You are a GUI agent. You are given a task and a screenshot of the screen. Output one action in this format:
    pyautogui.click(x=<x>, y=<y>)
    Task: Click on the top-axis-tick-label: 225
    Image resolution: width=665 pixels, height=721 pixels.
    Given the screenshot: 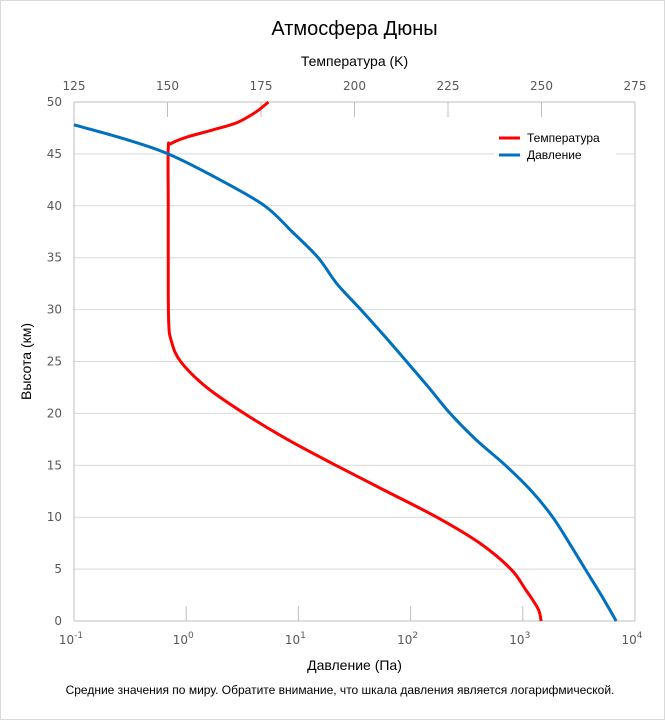 What is the action you would take?
    pyautogui.click(x=448, y=86)
    